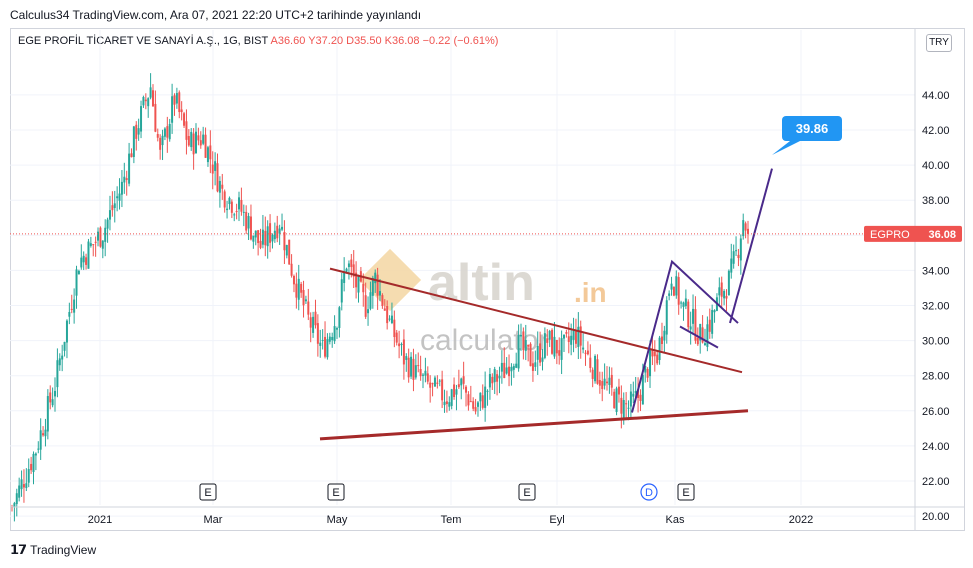 The height and width of the screenshot is (568, 973). I want to click on x-tick-label: Mar, so click(213, 520).